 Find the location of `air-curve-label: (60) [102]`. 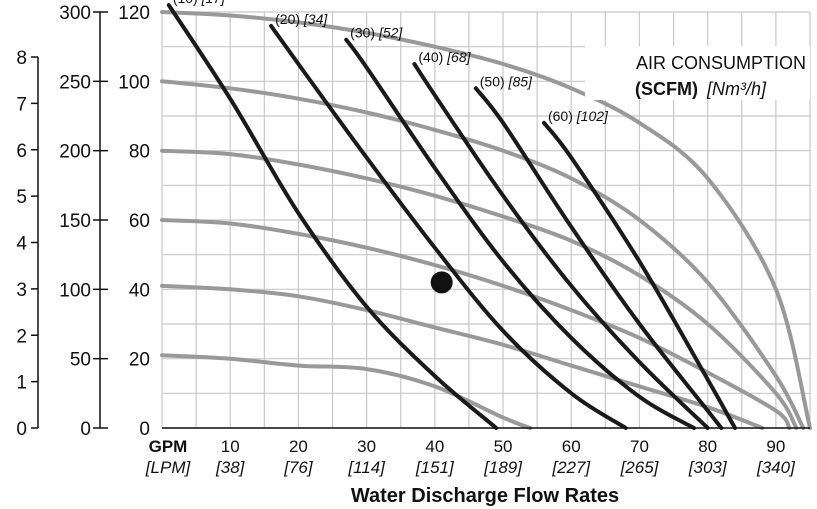

air-curve-label: (60) [102] is located at coordinates (578, 116).